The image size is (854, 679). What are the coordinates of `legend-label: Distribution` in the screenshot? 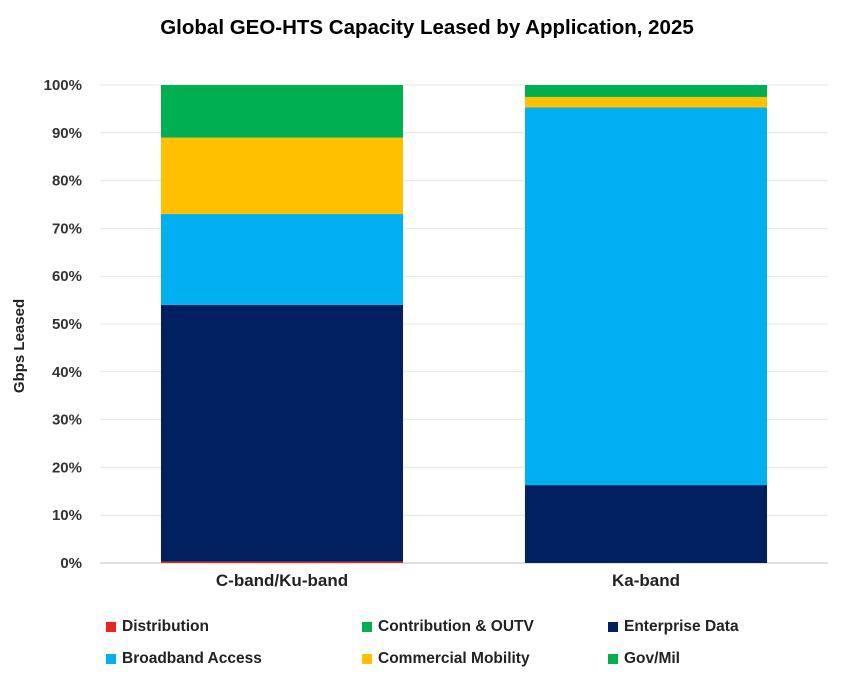 It's located at (165, 626).